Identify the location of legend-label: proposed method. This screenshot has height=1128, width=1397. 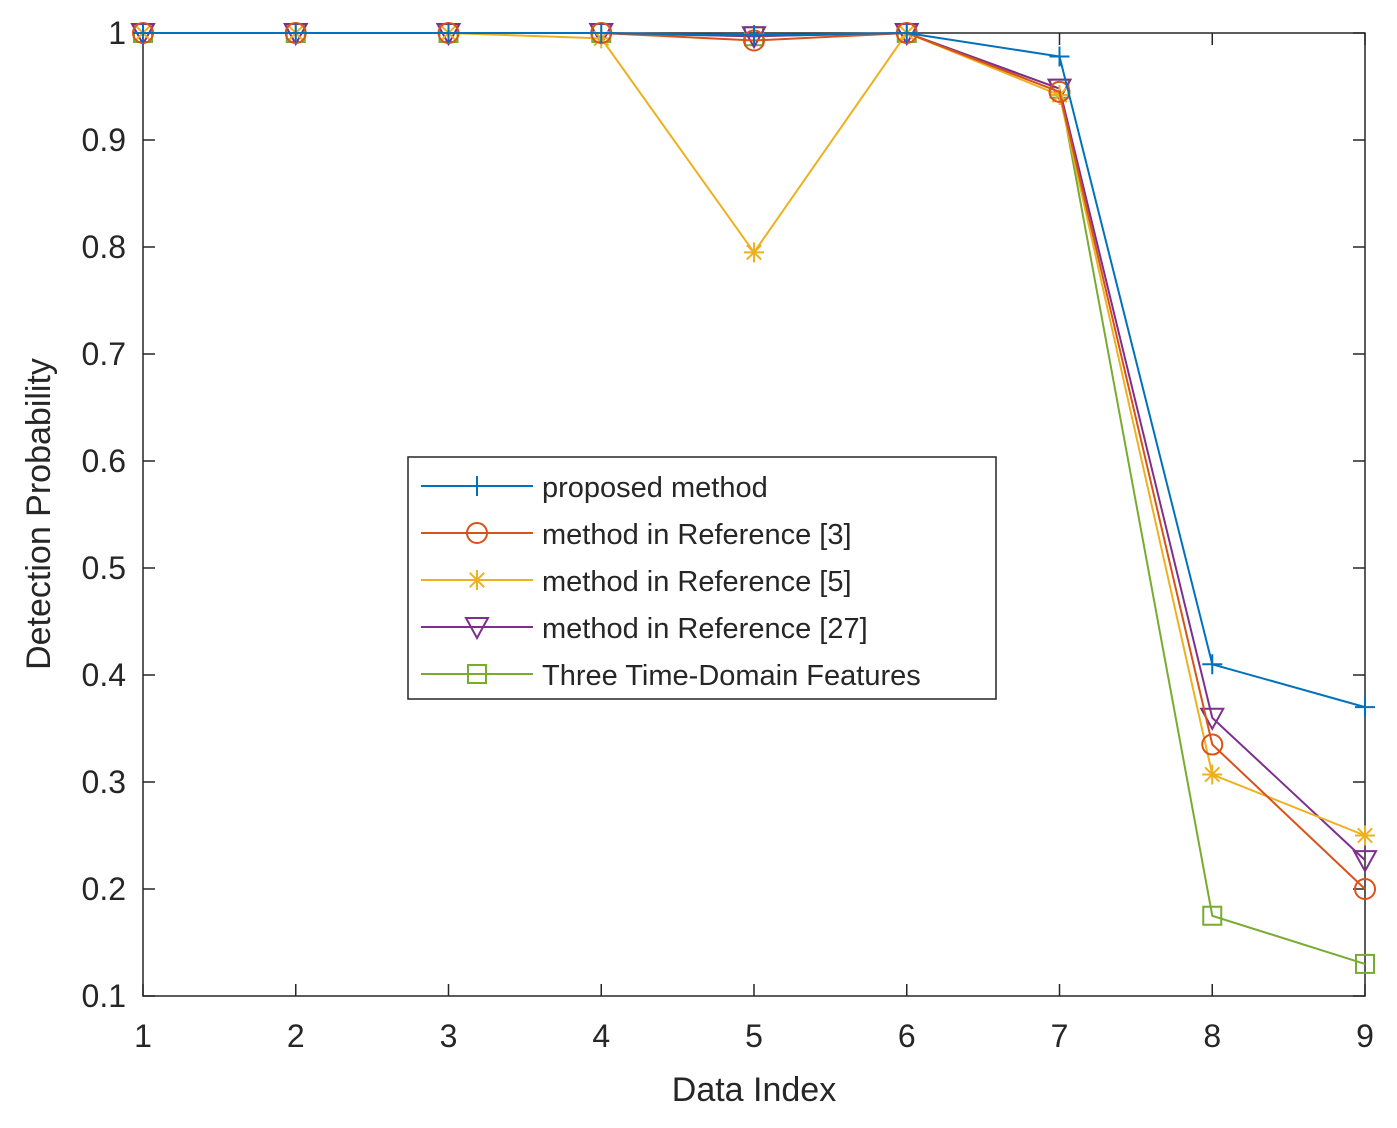
(655, 488).